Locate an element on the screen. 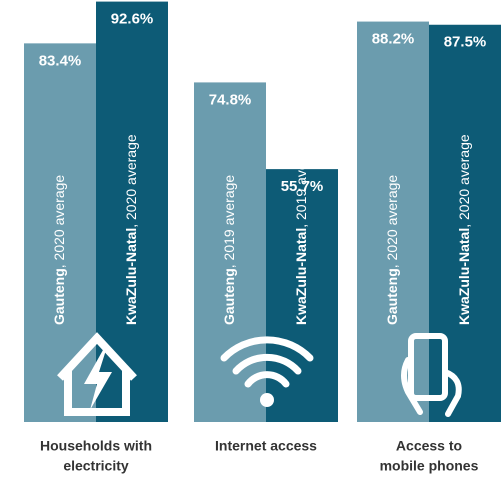 This screenshot has width=501, height=486. house-icon is located at coordinates (97, 374).